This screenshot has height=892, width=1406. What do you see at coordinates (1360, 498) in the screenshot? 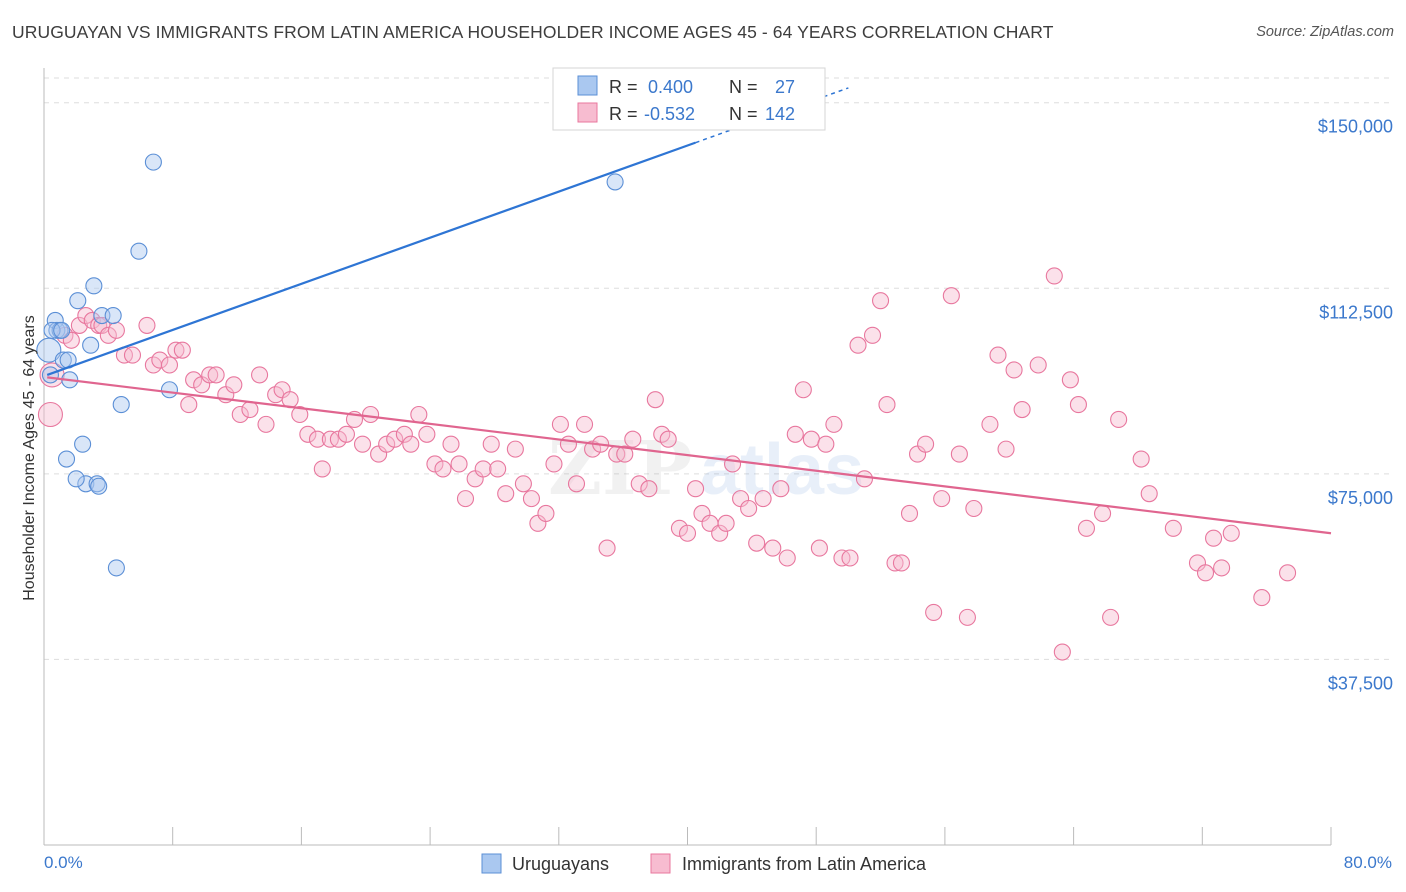
I see `y-tick-label: $75,000` at bounding box center [1360, 498].